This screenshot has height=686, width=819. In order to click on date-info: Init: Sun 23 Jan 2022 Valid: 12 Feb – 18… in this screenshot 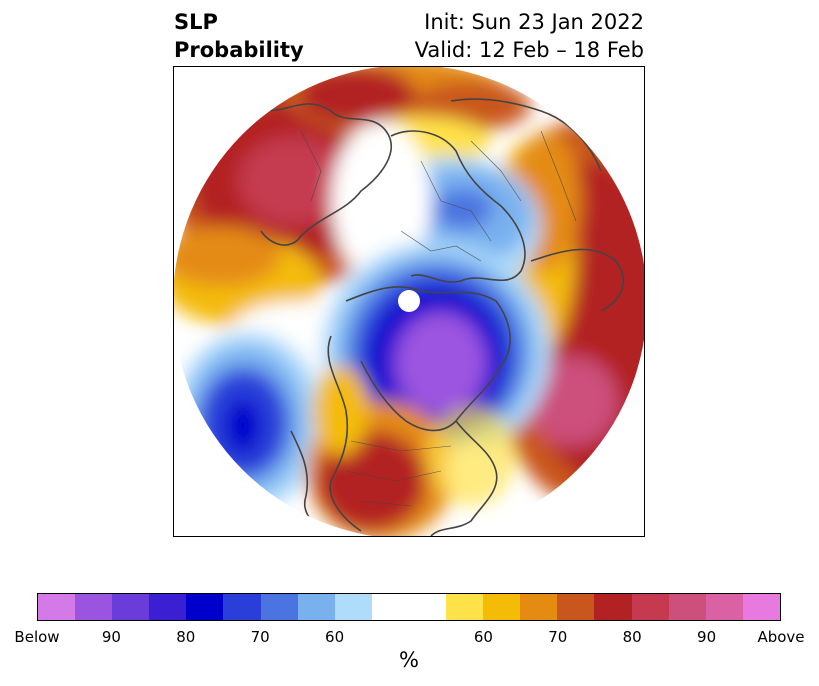, I will do `click(529, 36)`.